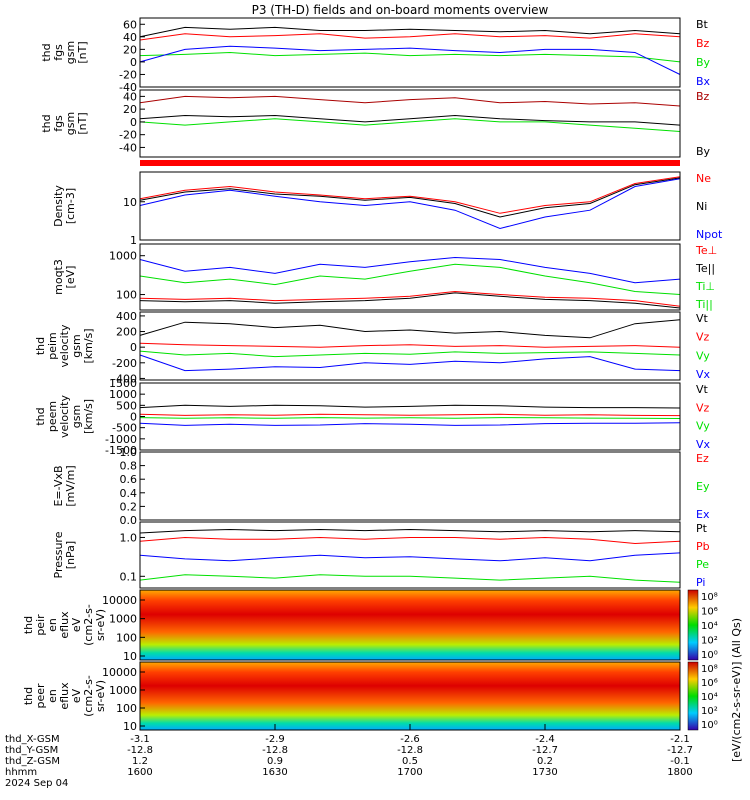  I want to click on x-tick-label: 0.9, so click(275, 761).